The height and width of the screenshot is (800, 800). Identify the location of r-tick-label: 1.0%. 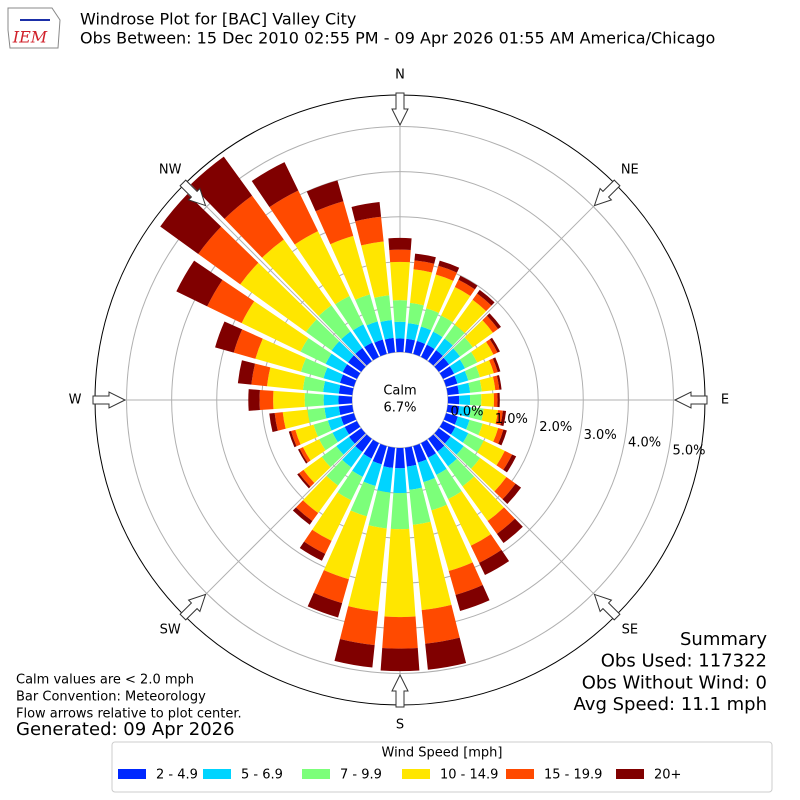
(511, 419).